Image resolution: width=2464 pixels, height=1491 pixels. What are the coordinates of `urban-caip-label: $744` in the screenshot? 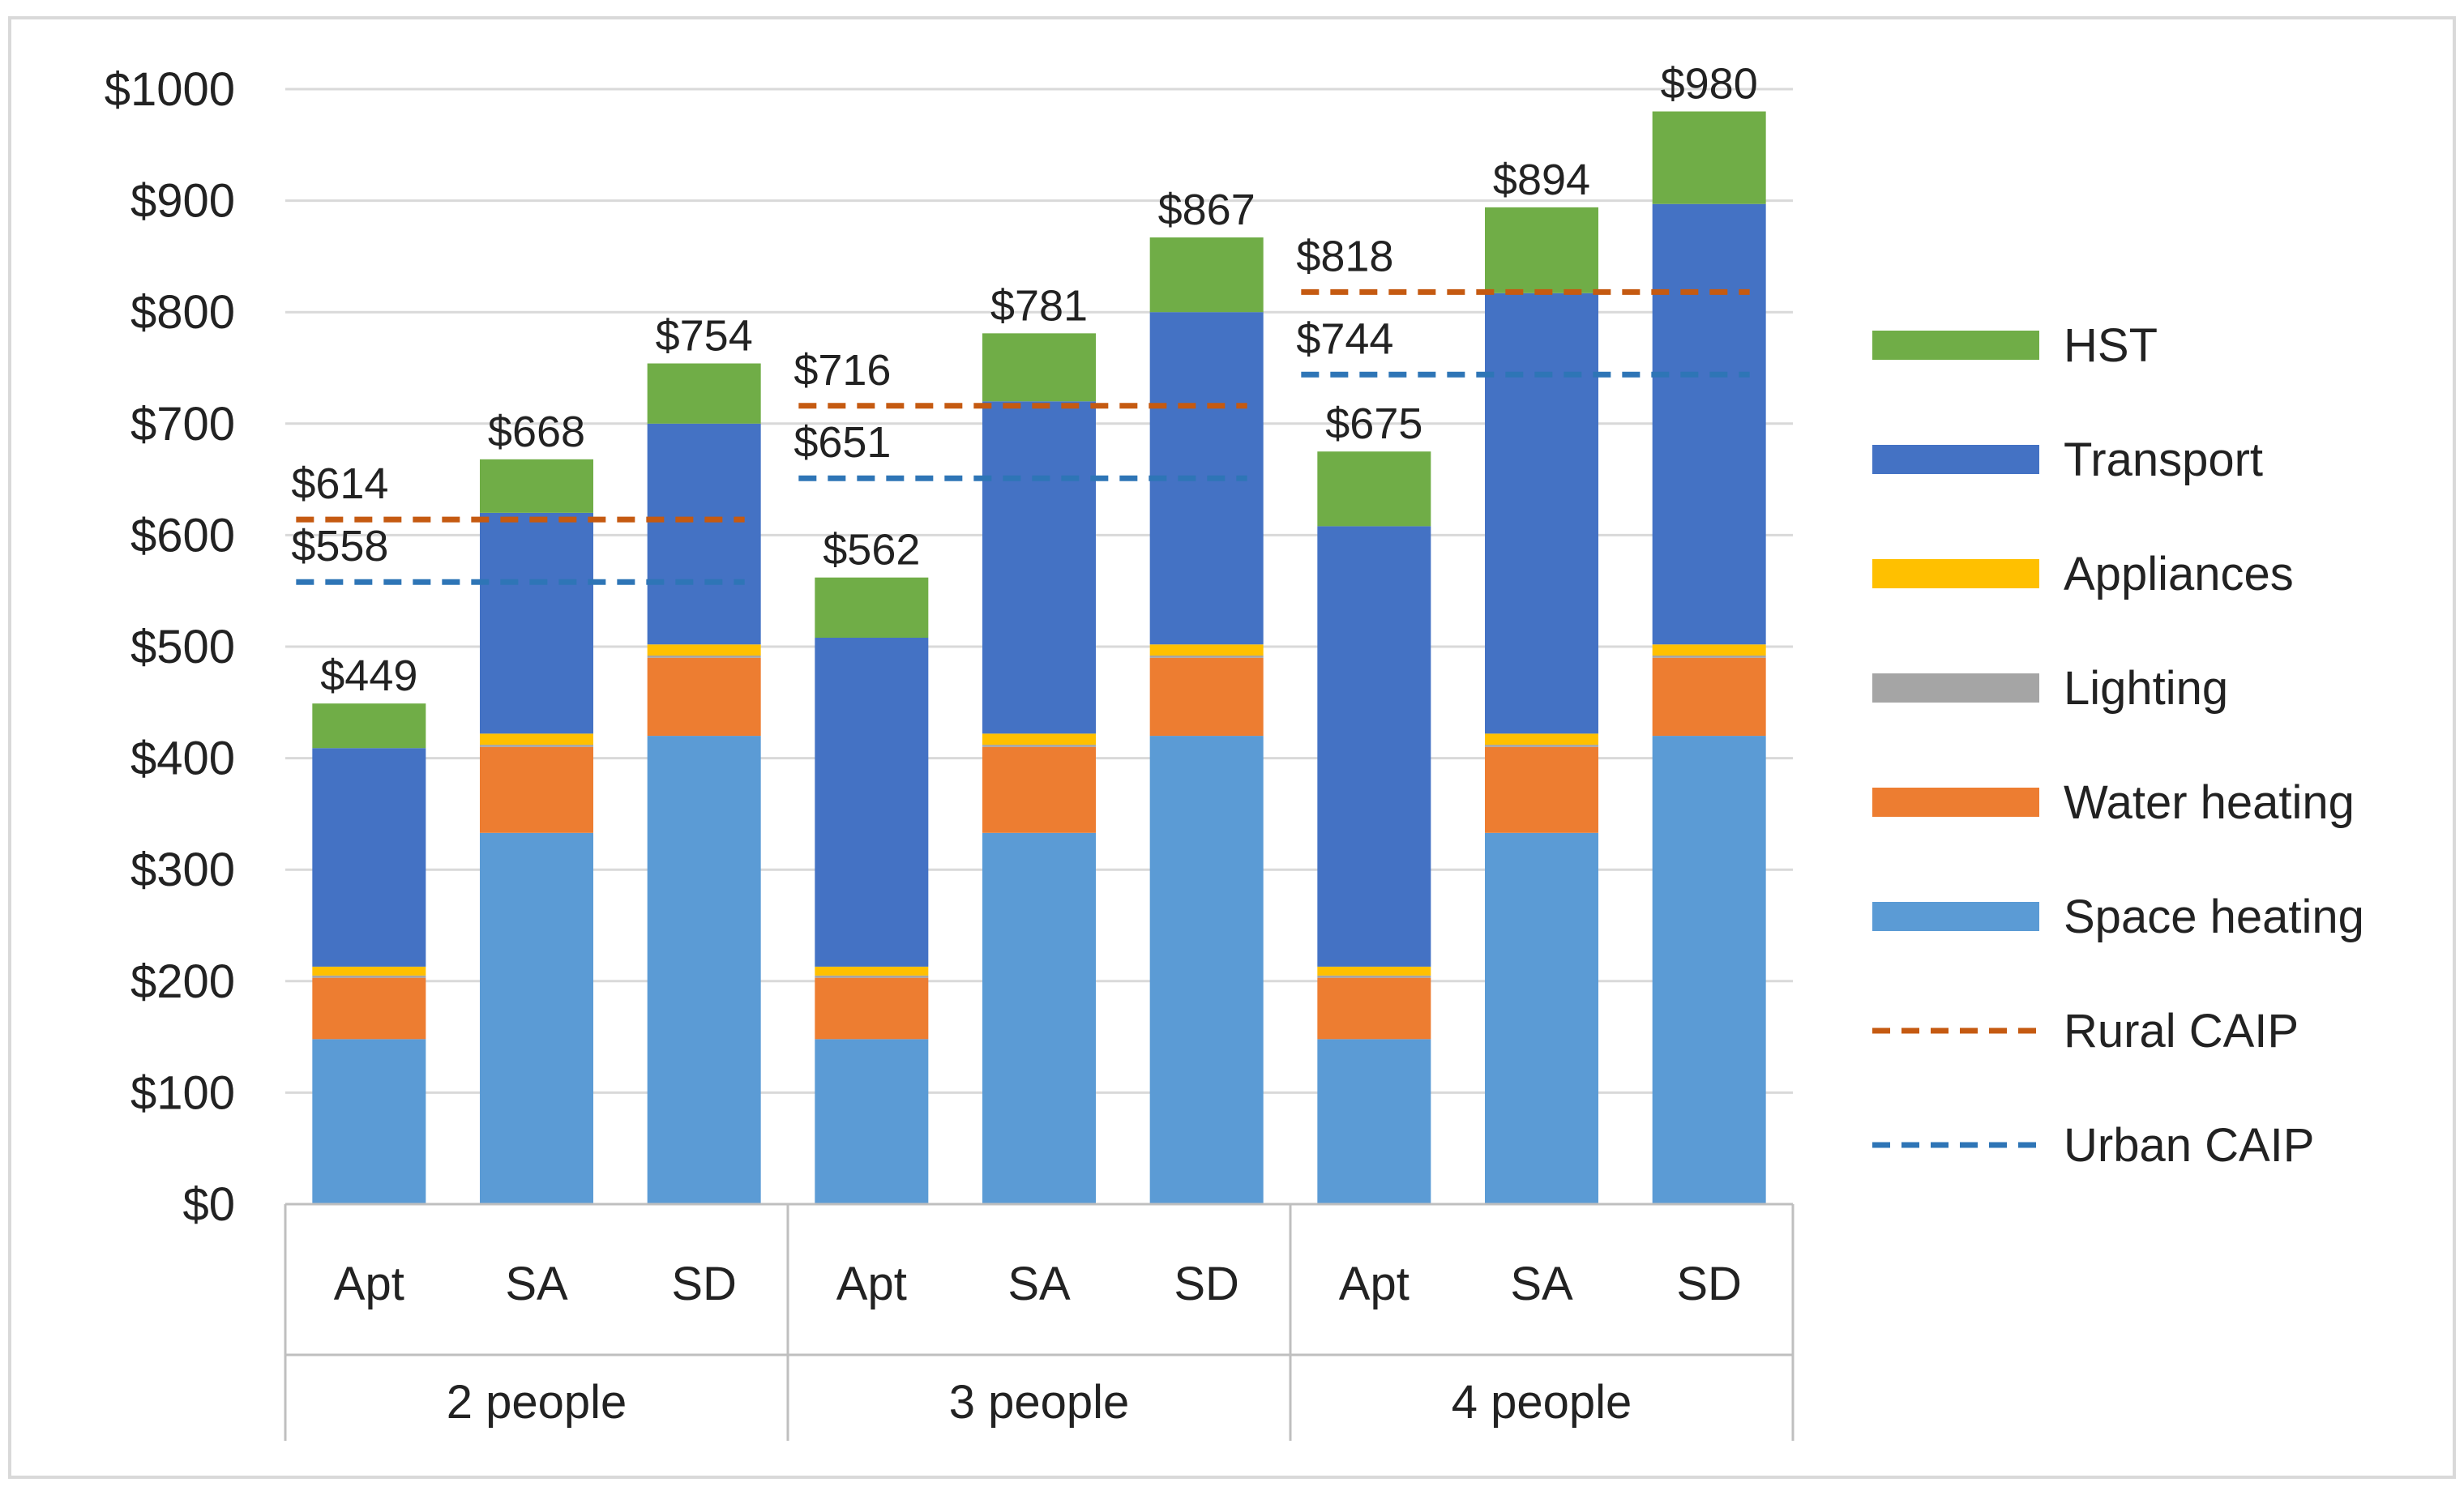 It's located at (1344, 338).